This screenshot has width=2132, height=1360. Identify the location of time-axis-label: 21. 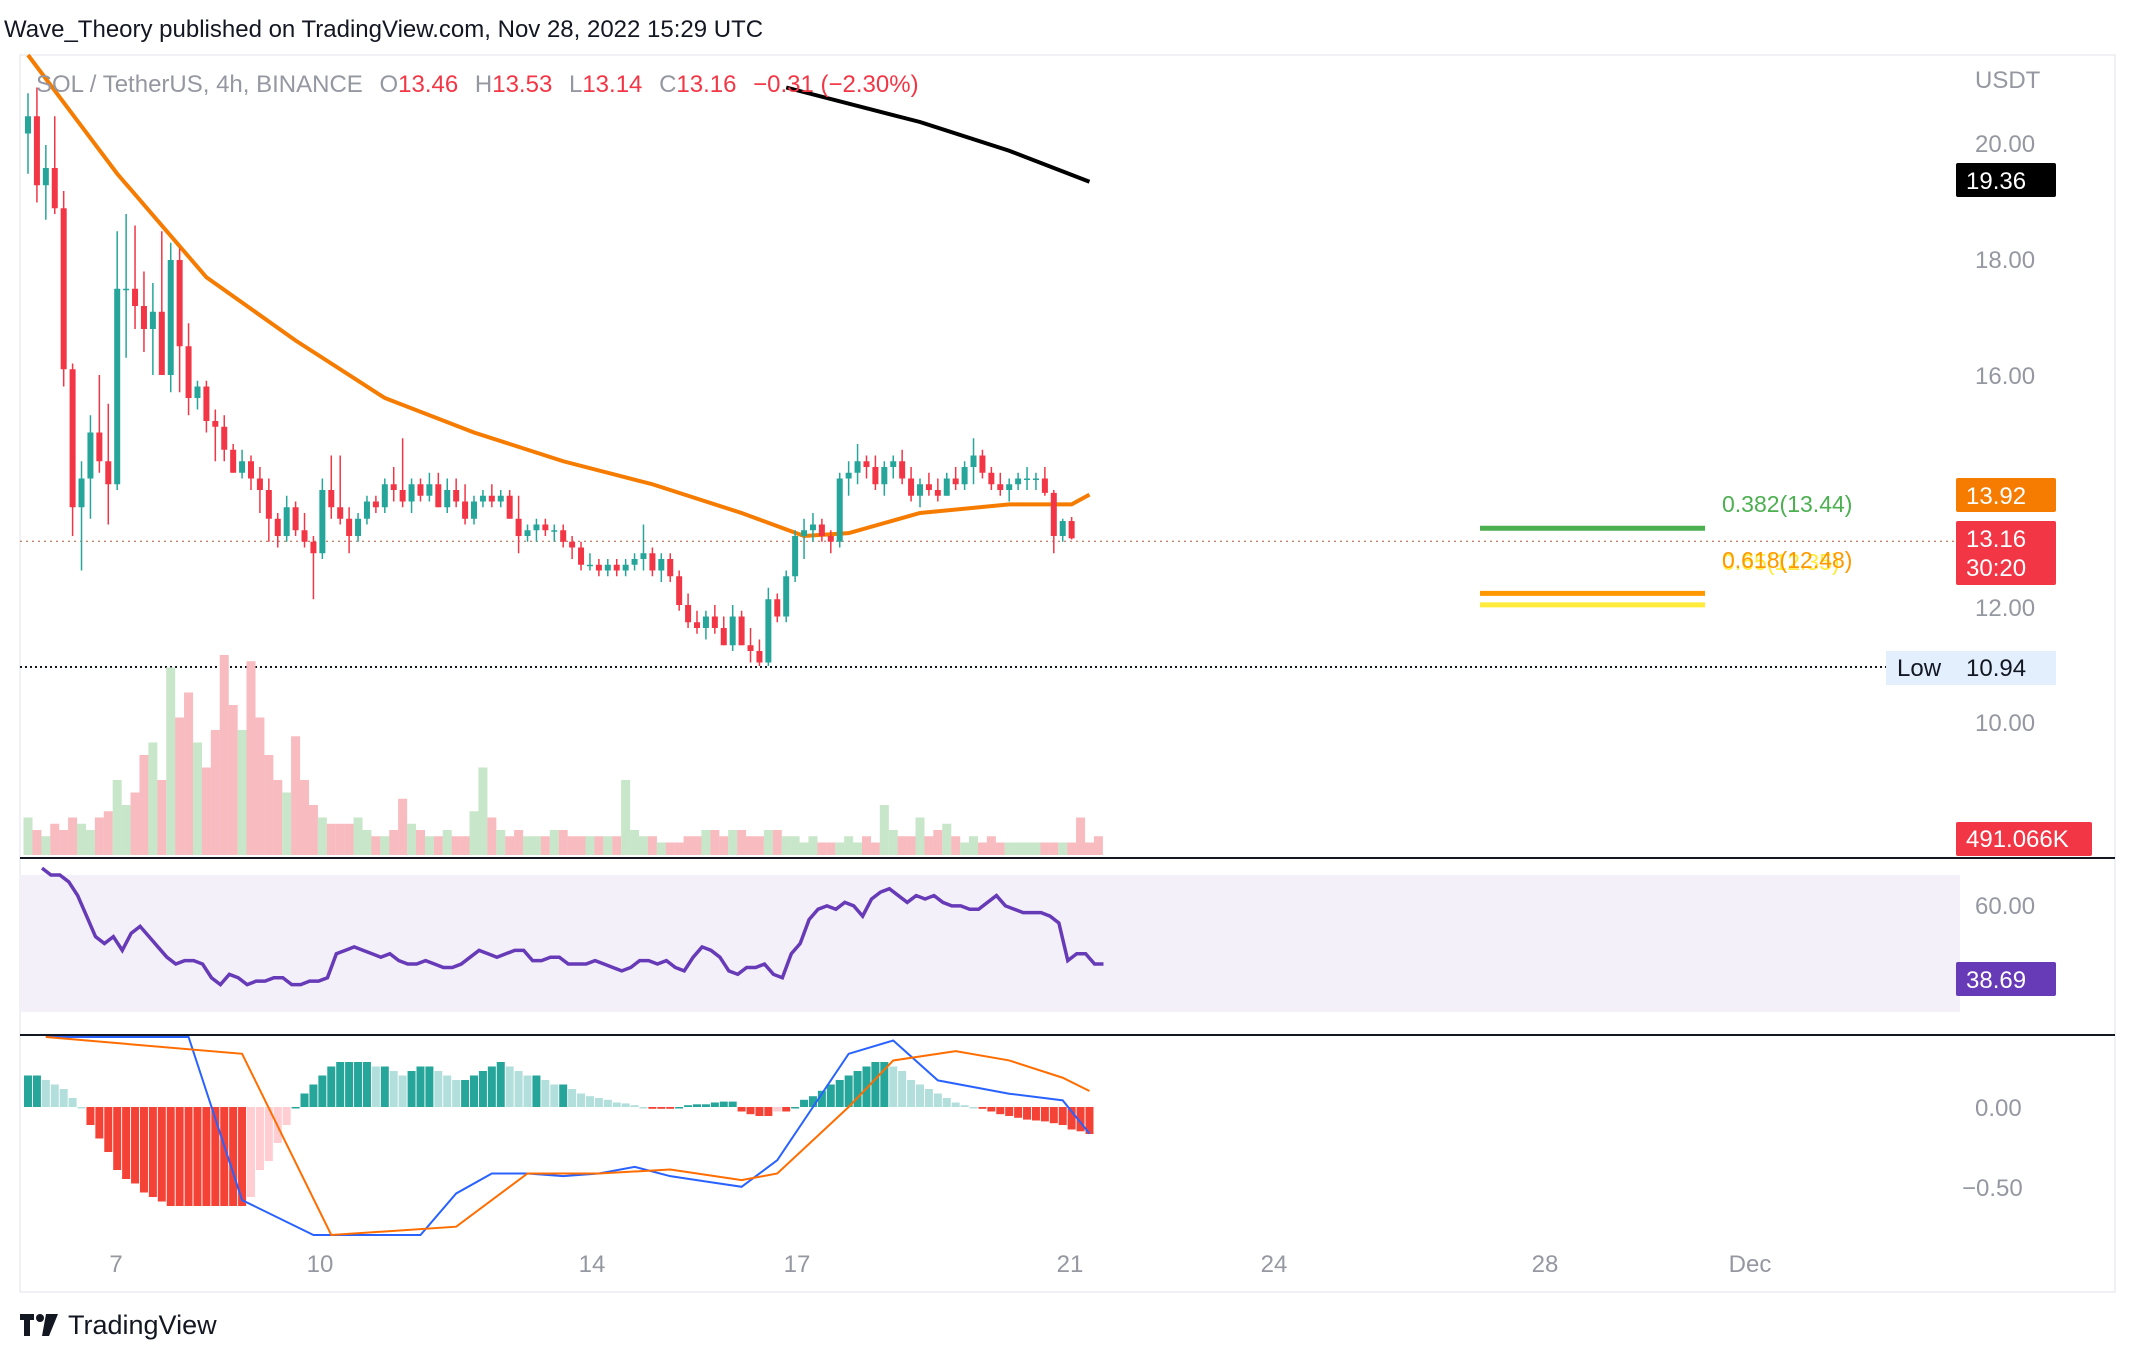
(1070, 1264).